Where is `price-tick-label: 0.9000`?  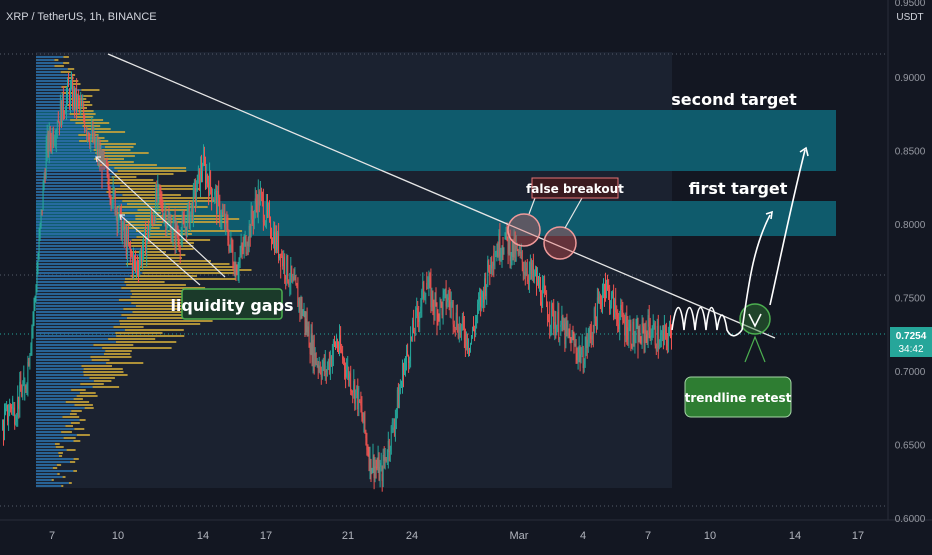 price-tick-label: 0.9000 is located at coordinates (910, 78).